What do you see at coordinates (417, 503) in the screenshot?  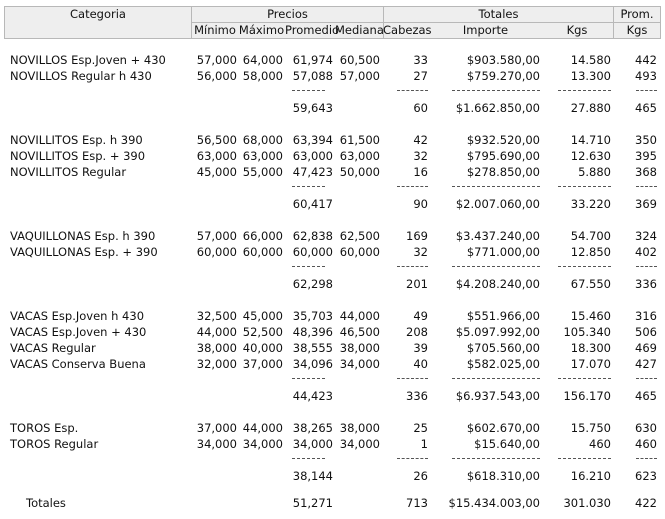 I see `total-value: 713` at bounding box center [417, 503].